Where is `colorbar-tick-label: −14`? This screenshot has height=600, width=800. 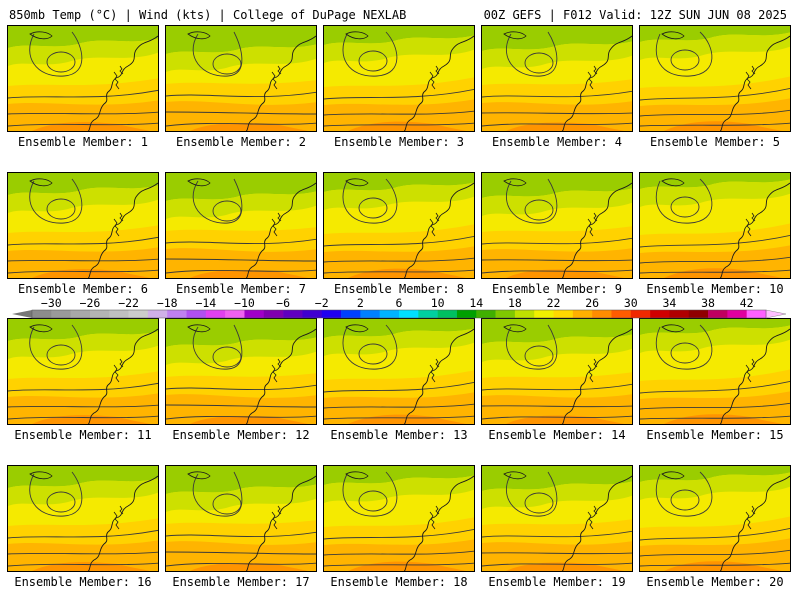
colorbar-tick-label: −14 is located at coordinates (205, 303).